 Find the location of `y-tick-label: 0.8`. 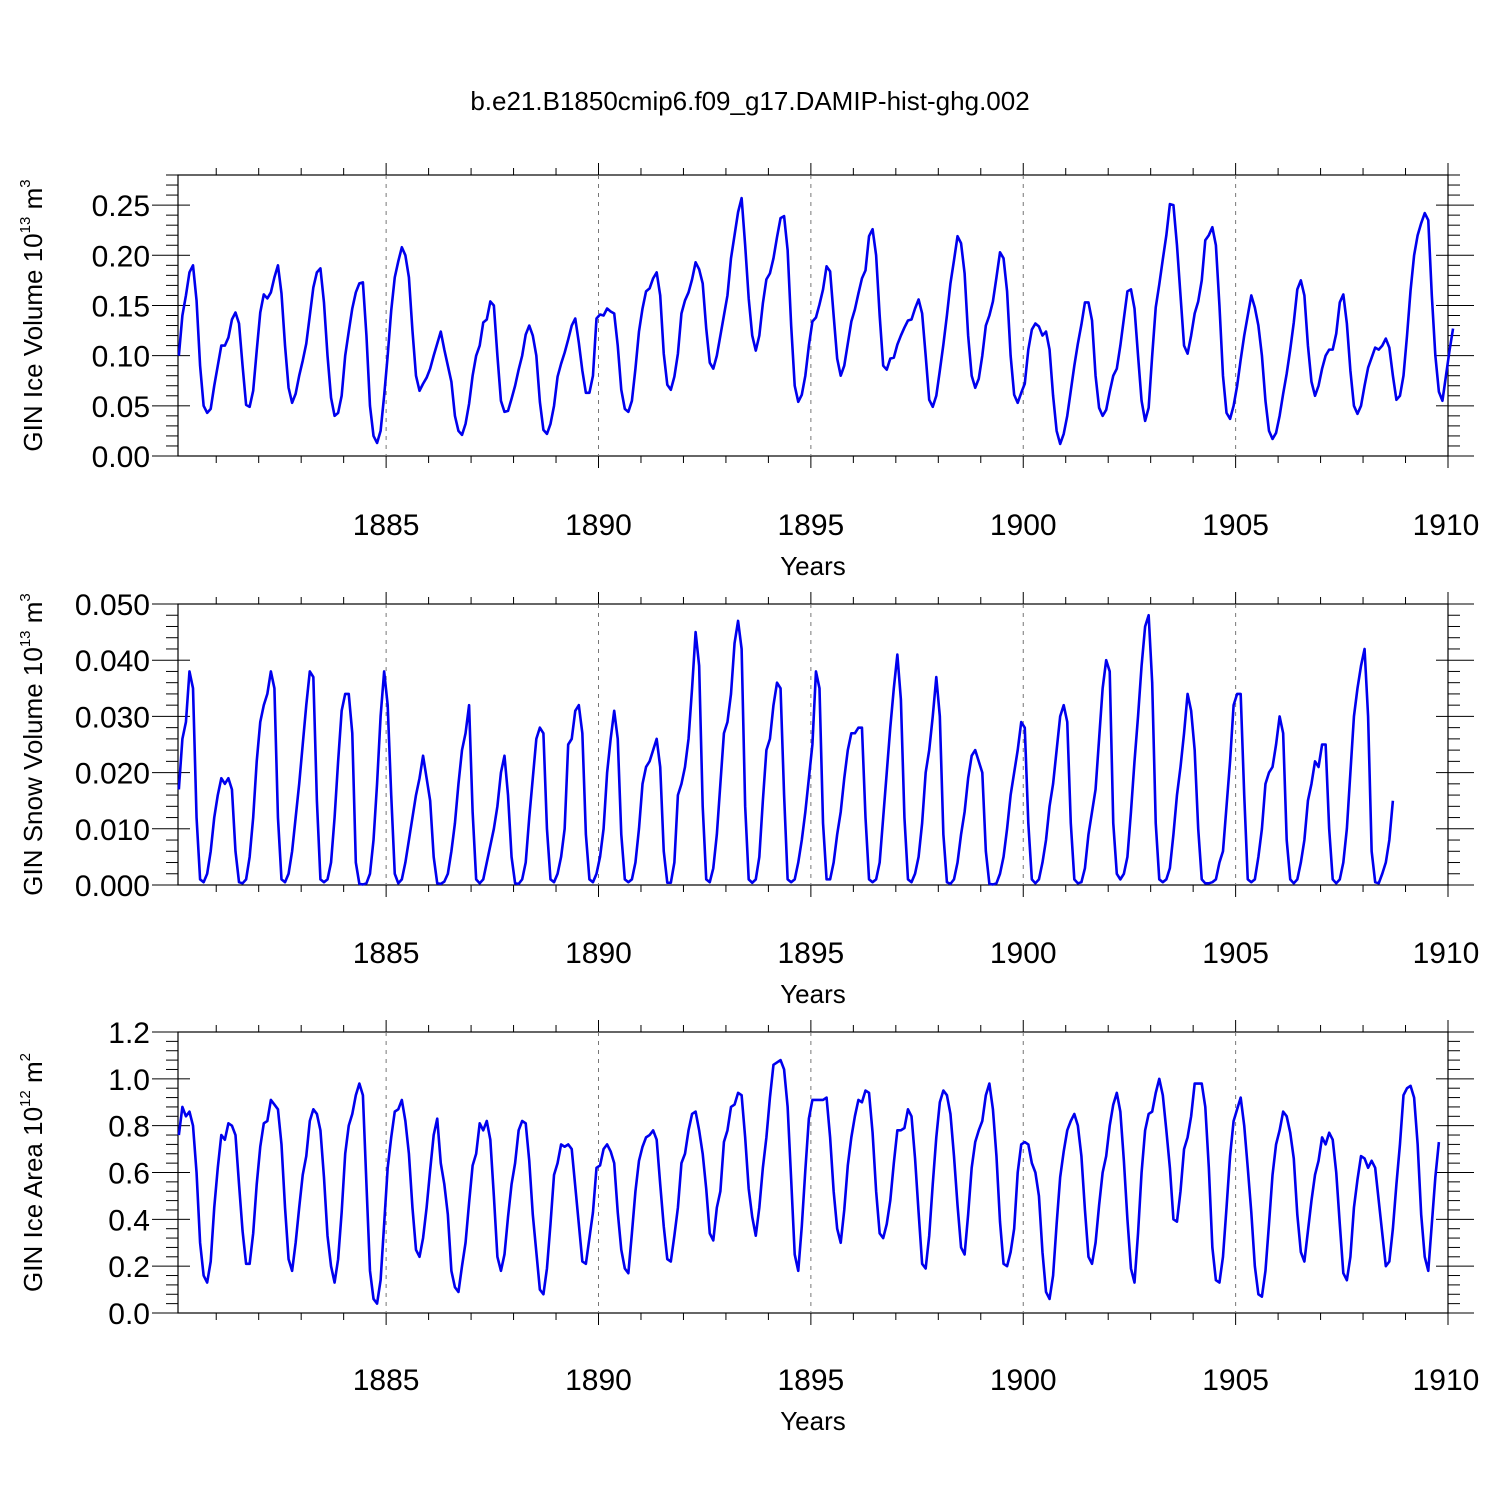

y-tick-label: 0.8 is located at coordinates (129, 1127).